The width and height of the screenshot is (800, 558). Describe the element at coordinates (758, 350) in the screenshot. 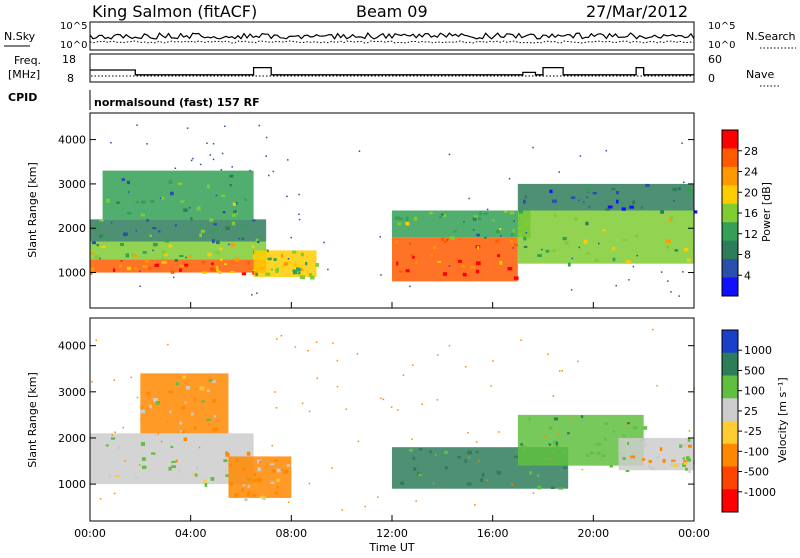

I see `colorbar-tick-label: 1000` at that location.